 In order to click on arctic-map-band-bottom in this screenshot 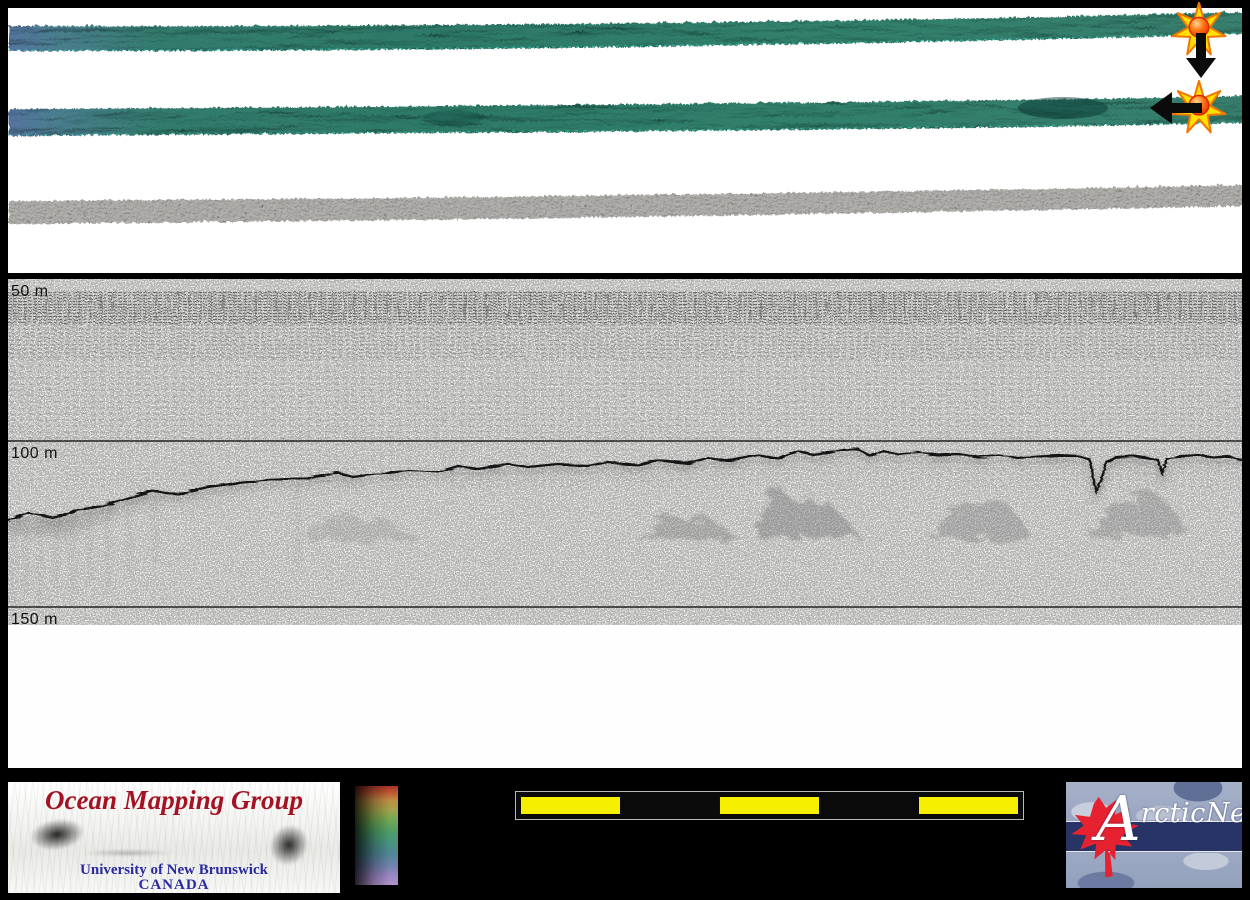, I will do `click(1154, 870)`.